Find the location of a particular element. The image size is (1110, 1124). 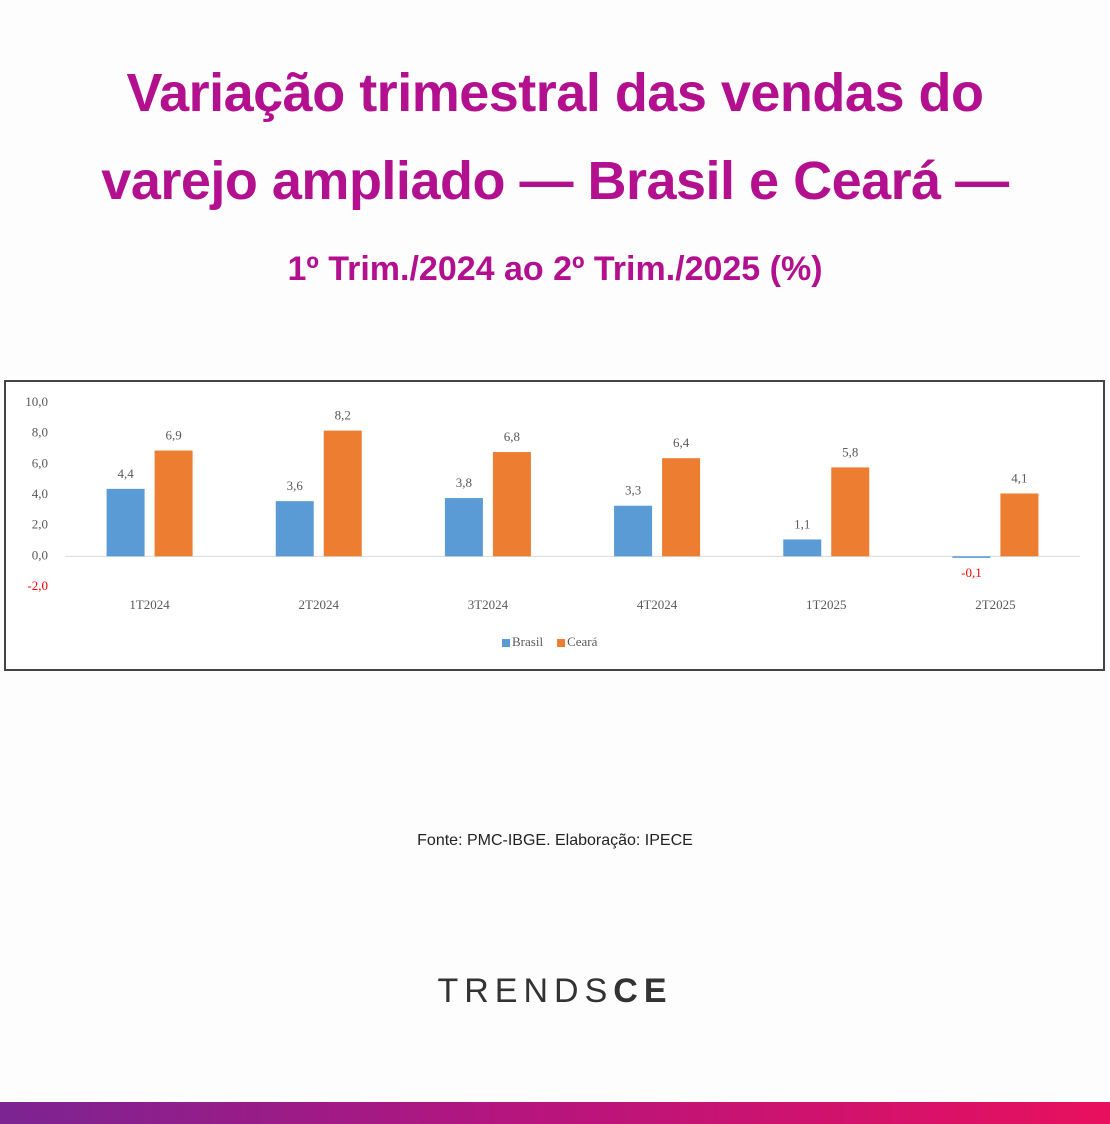

source: Fonte: PMC-IBGE. Elaboração: IPECE is located at coordinates (555, 840).